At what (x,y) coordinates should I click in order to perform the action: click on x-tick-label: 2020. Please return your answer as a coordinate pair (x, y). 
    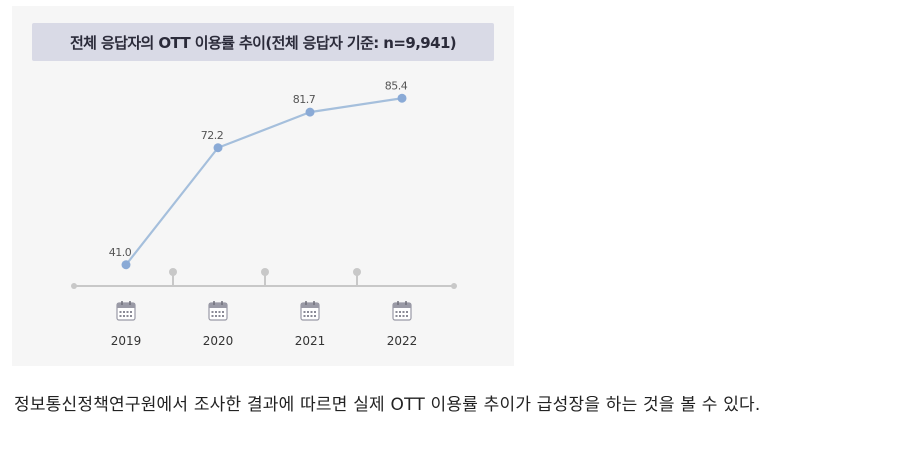
    Looking at the image, I should click on (218, 341).